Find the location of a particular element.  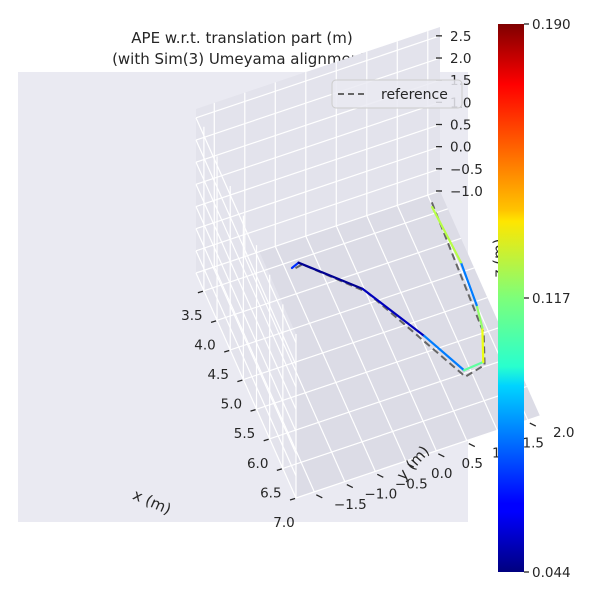

colorbar-tick-label: 0.044 is located at coordinates (551, 573).